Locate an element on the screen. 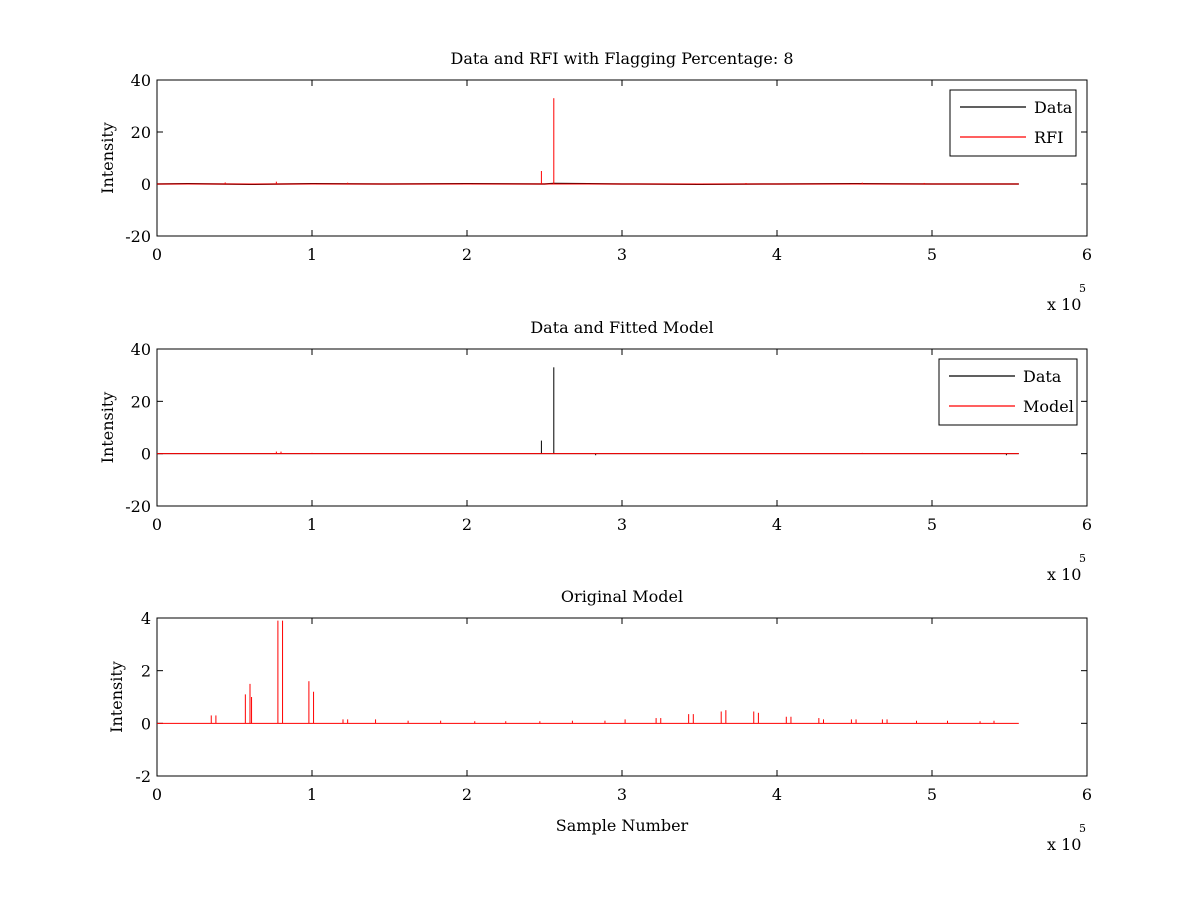 The width and height of the screenshot is (1200, 900). legend: Data RFI is located at coordinates (1013, 123).